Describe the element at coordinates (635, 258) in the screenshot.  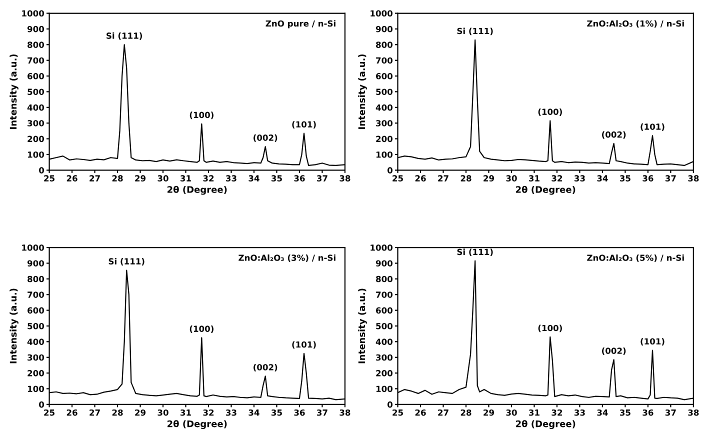
I see `text: ZnO:Al₂O₃ (5%) / n-Si` at that location.